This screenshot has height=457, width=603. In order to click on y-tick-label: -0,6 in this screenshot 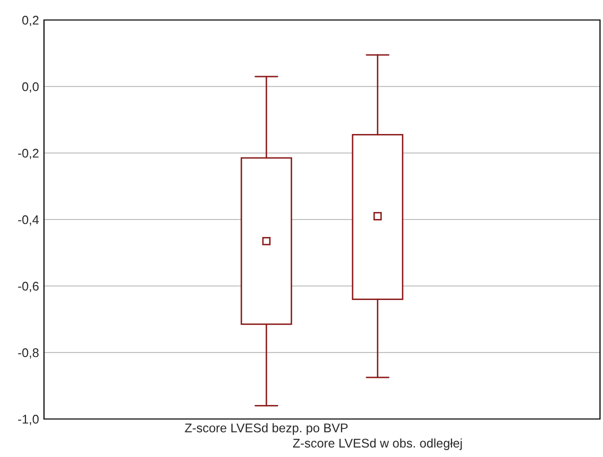, I will do `click(28, 287)`.